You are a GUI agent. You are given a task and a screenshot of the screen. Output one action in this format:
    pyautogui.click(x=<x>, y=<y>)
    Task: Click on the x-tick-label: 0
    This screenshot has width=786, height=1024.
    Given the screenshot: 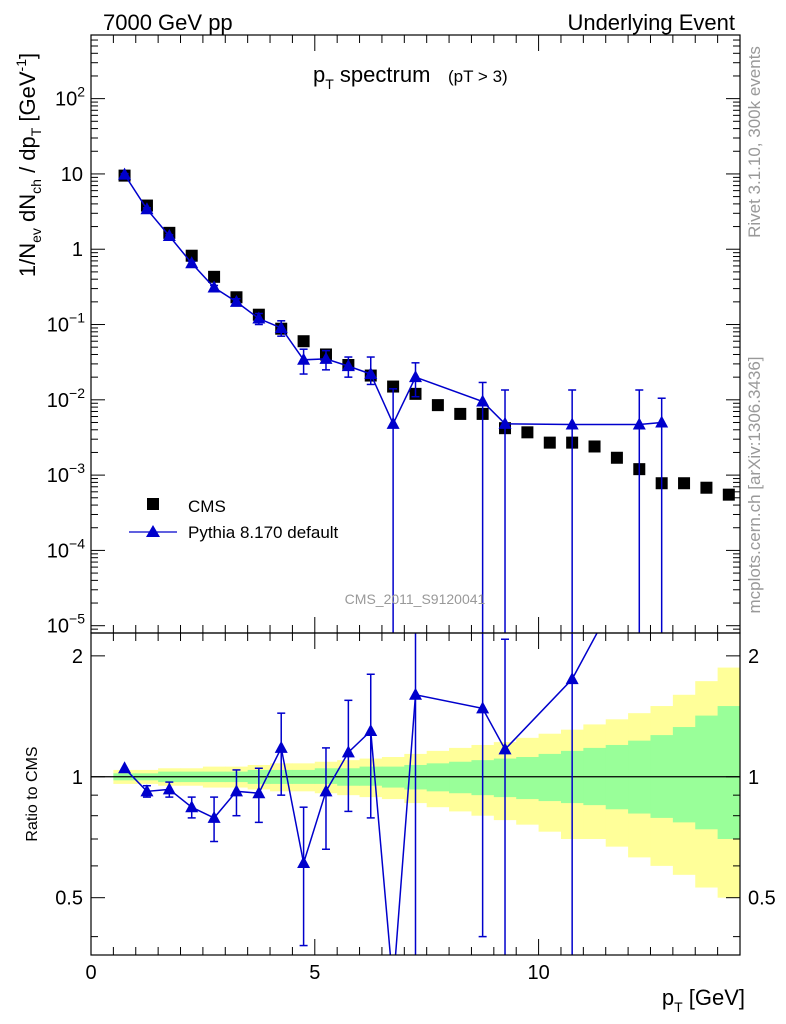 What is the action you would take?
    pyautogui.click(x=90, y=973)
    